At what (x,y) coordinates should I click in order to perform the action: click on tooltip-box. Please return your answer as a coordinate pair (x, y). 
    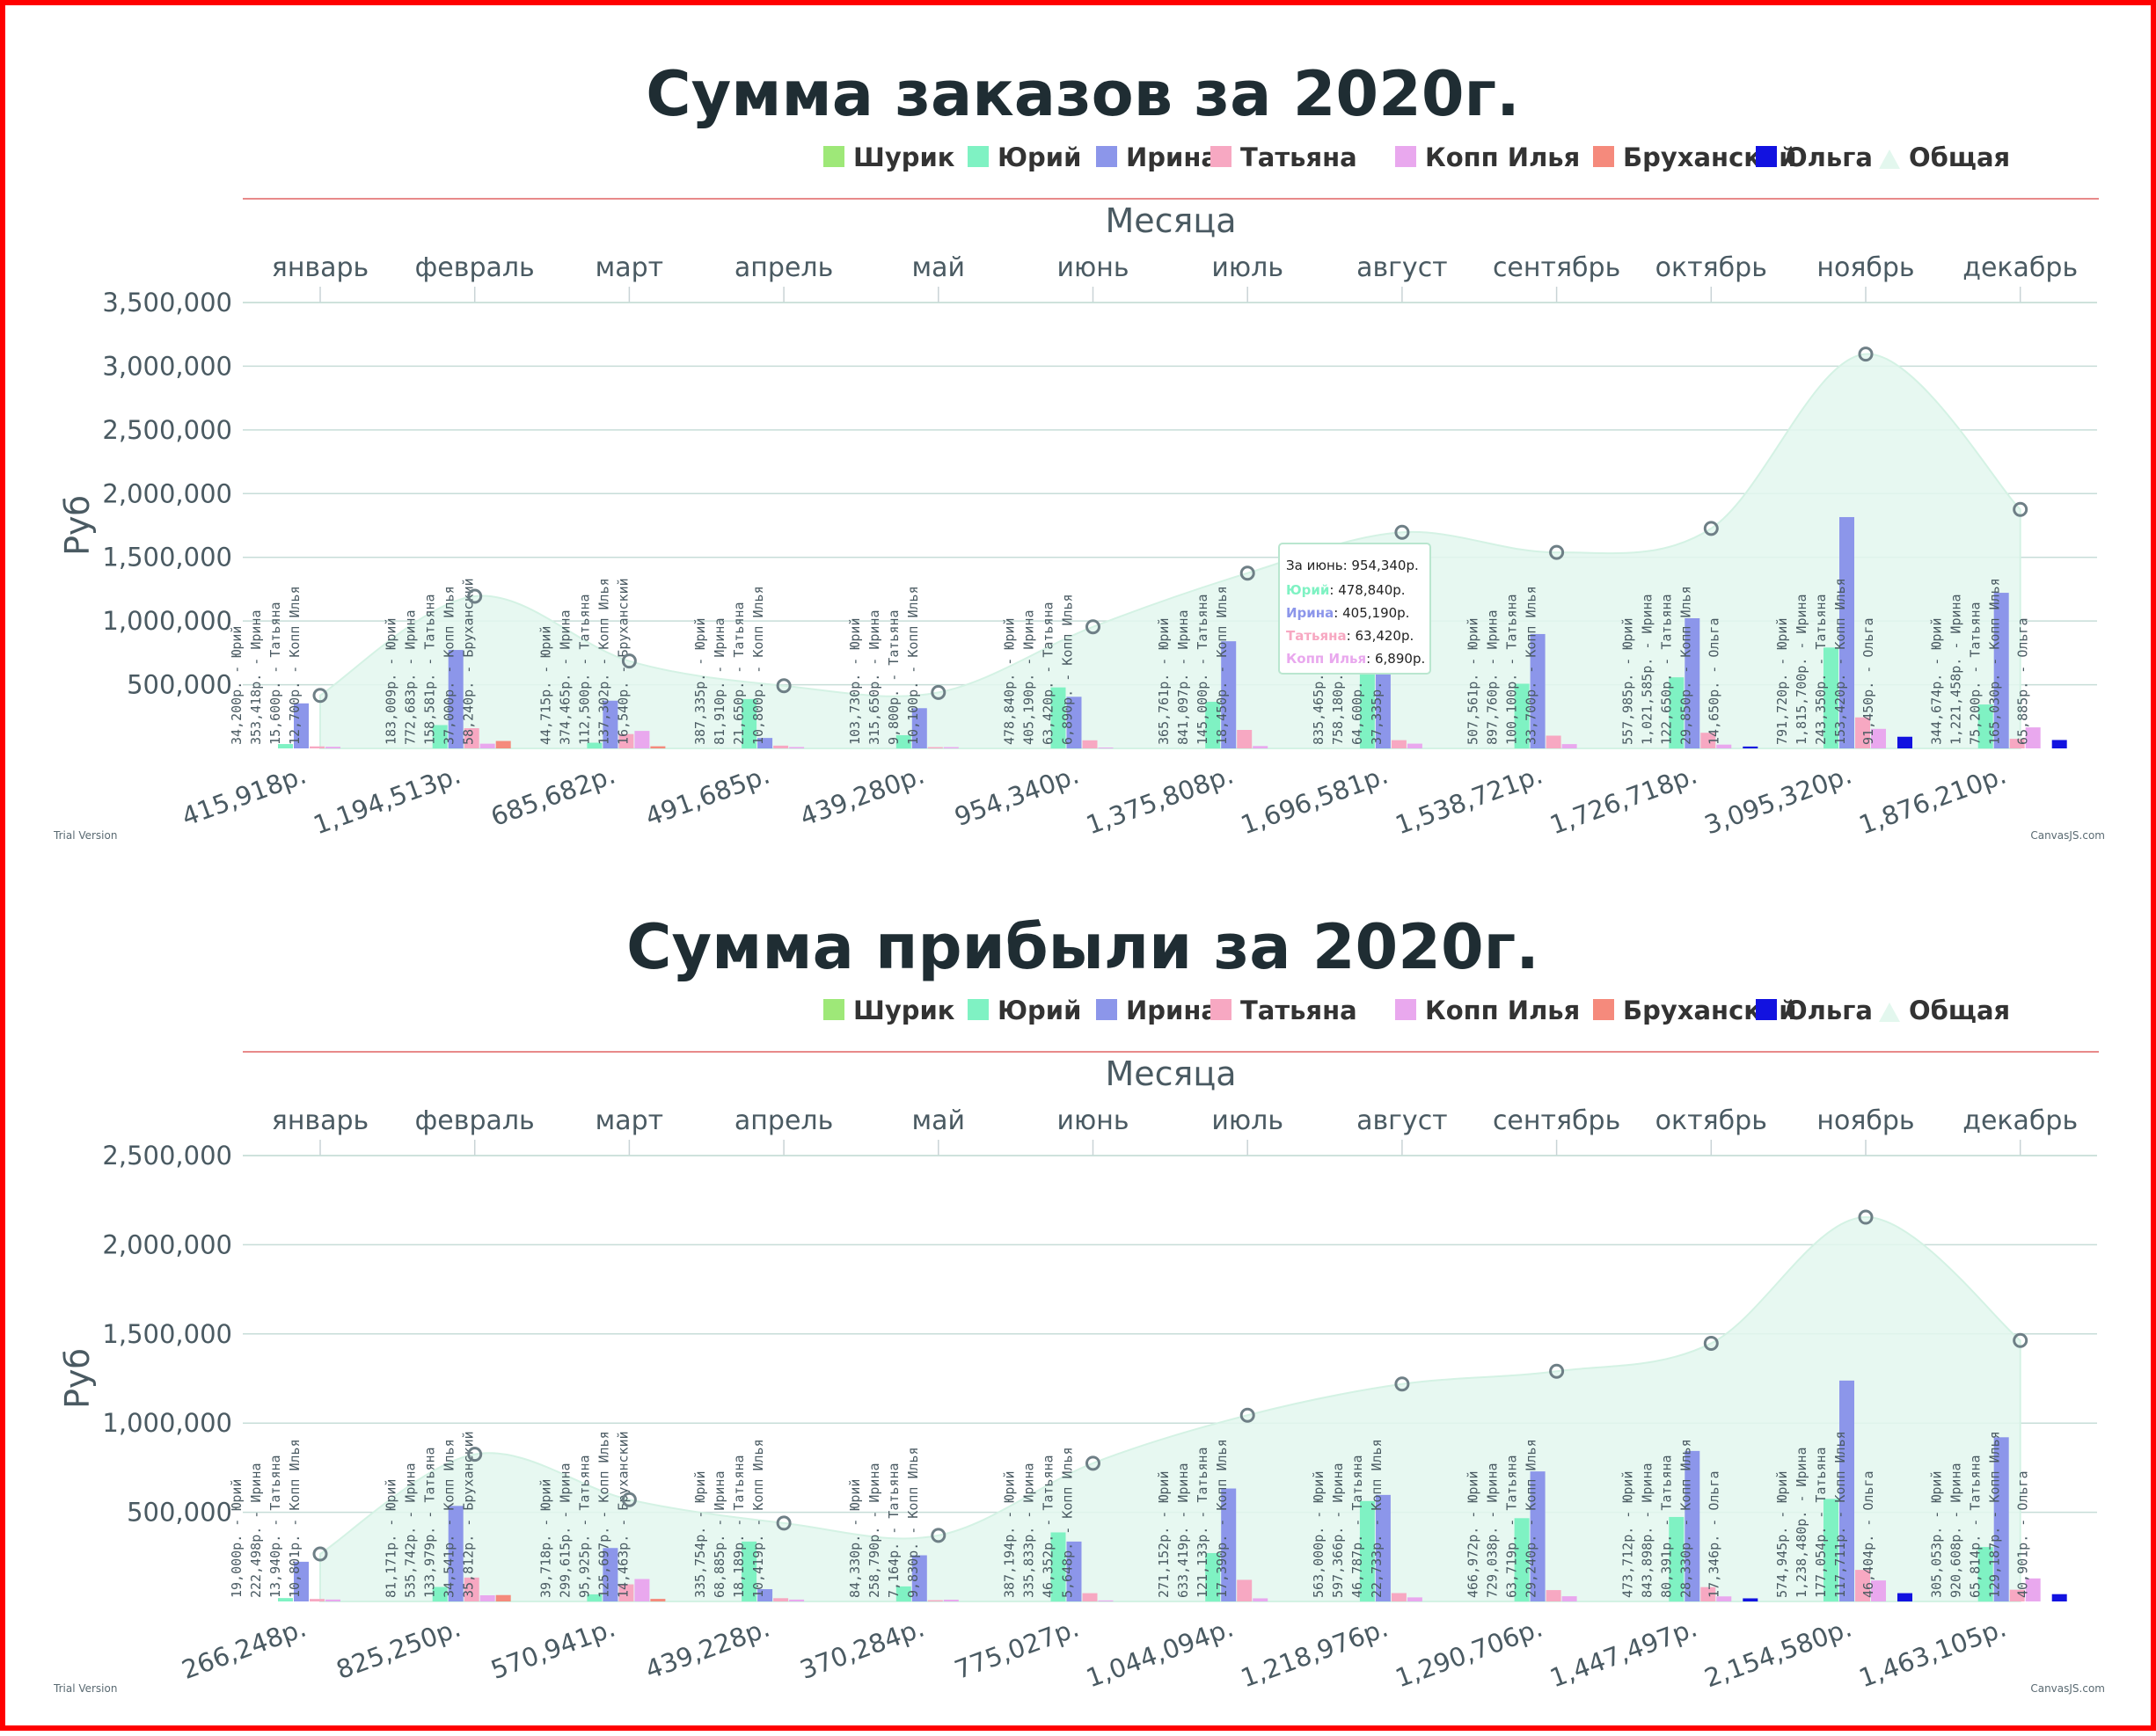
    Looking at the image, I should click on (1354, 609).